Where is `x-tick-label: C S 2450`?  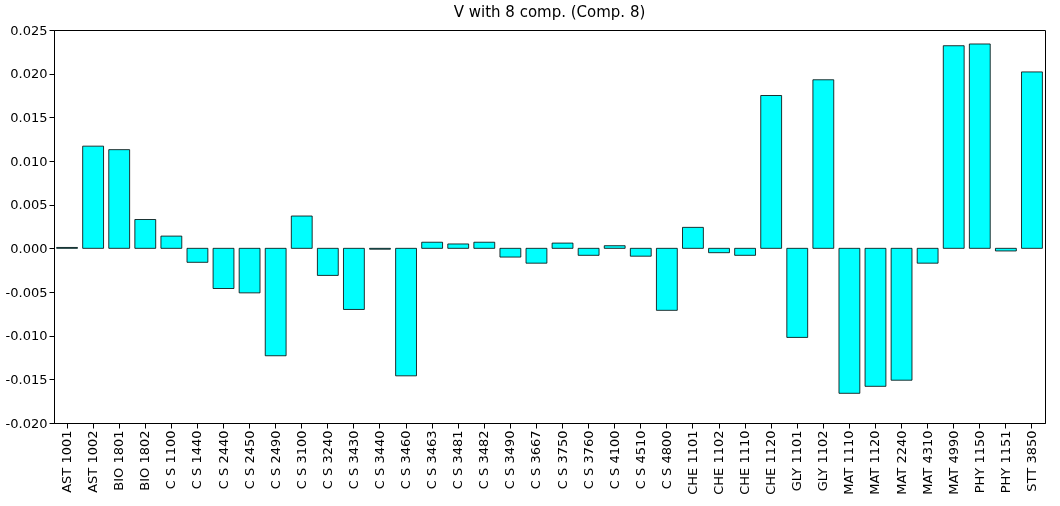
x-tick-label: C S 2450 is located at coordinates (249, 460).